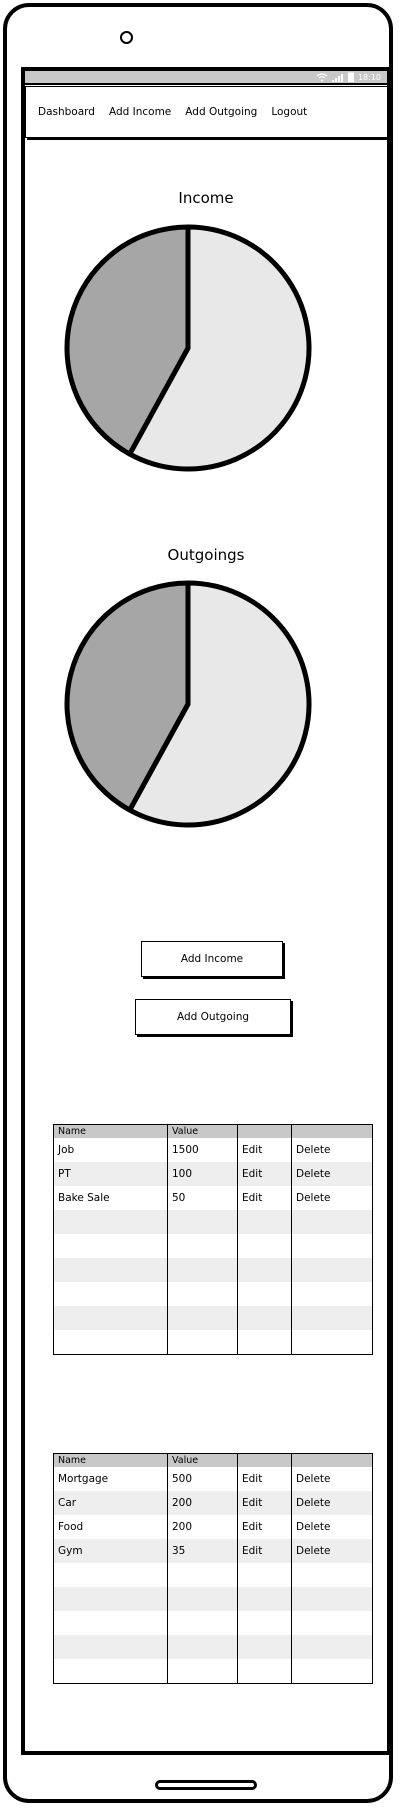  What do you see at coordinates (369, 77) in the screenshot?
I see `status-time: 18:10` at bounding box center [369, 77].